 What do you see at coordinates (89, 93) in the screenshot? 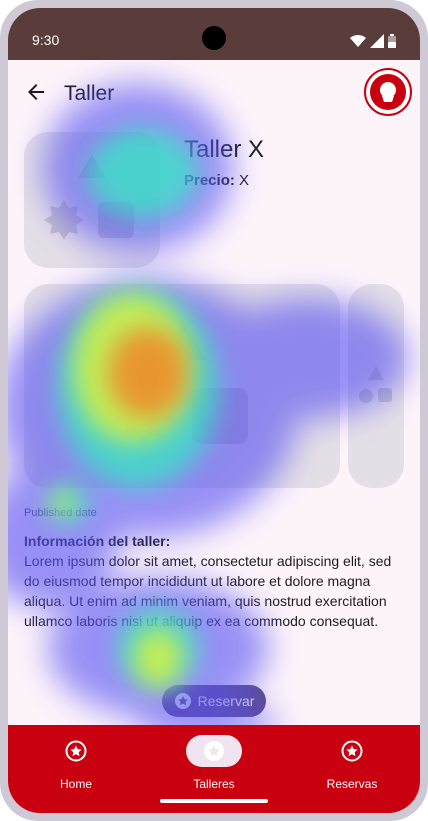
I see `page-title: Taller` at bounding box center [89, 93].